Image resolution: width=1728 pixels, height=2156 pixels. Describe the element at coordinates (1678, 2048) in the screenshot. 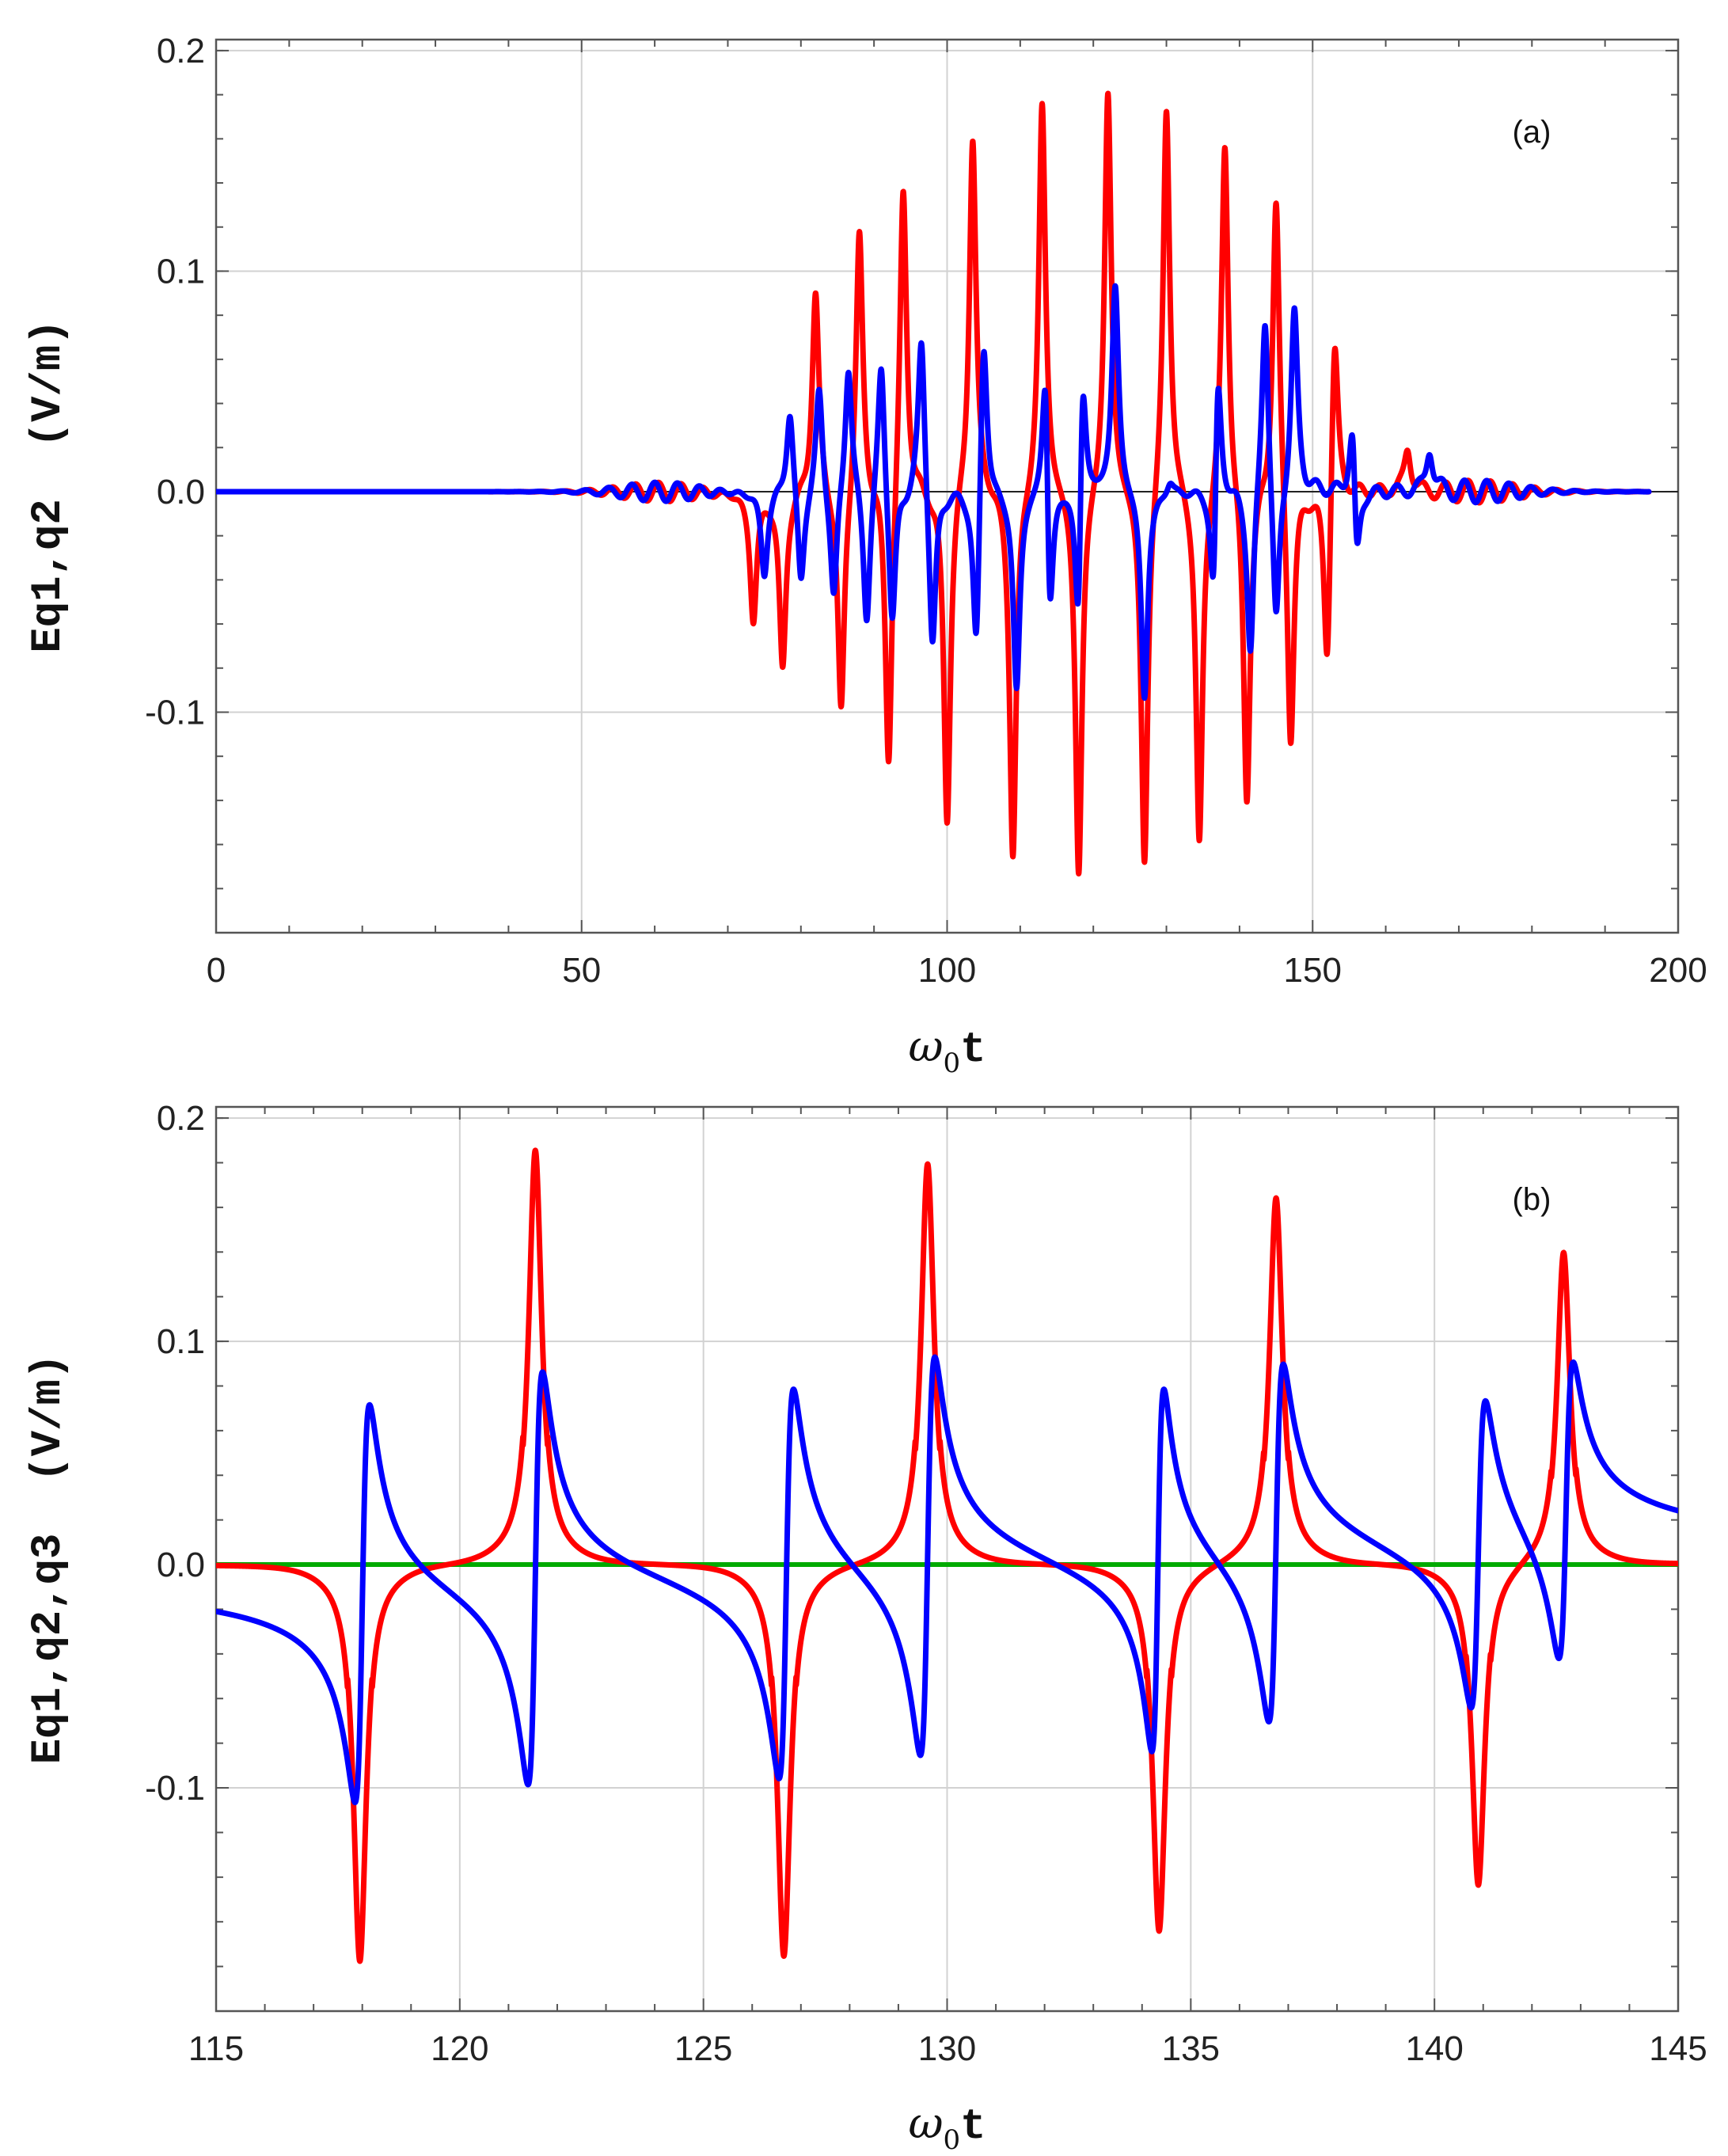

I see `x-tick-label: 145` at that location.